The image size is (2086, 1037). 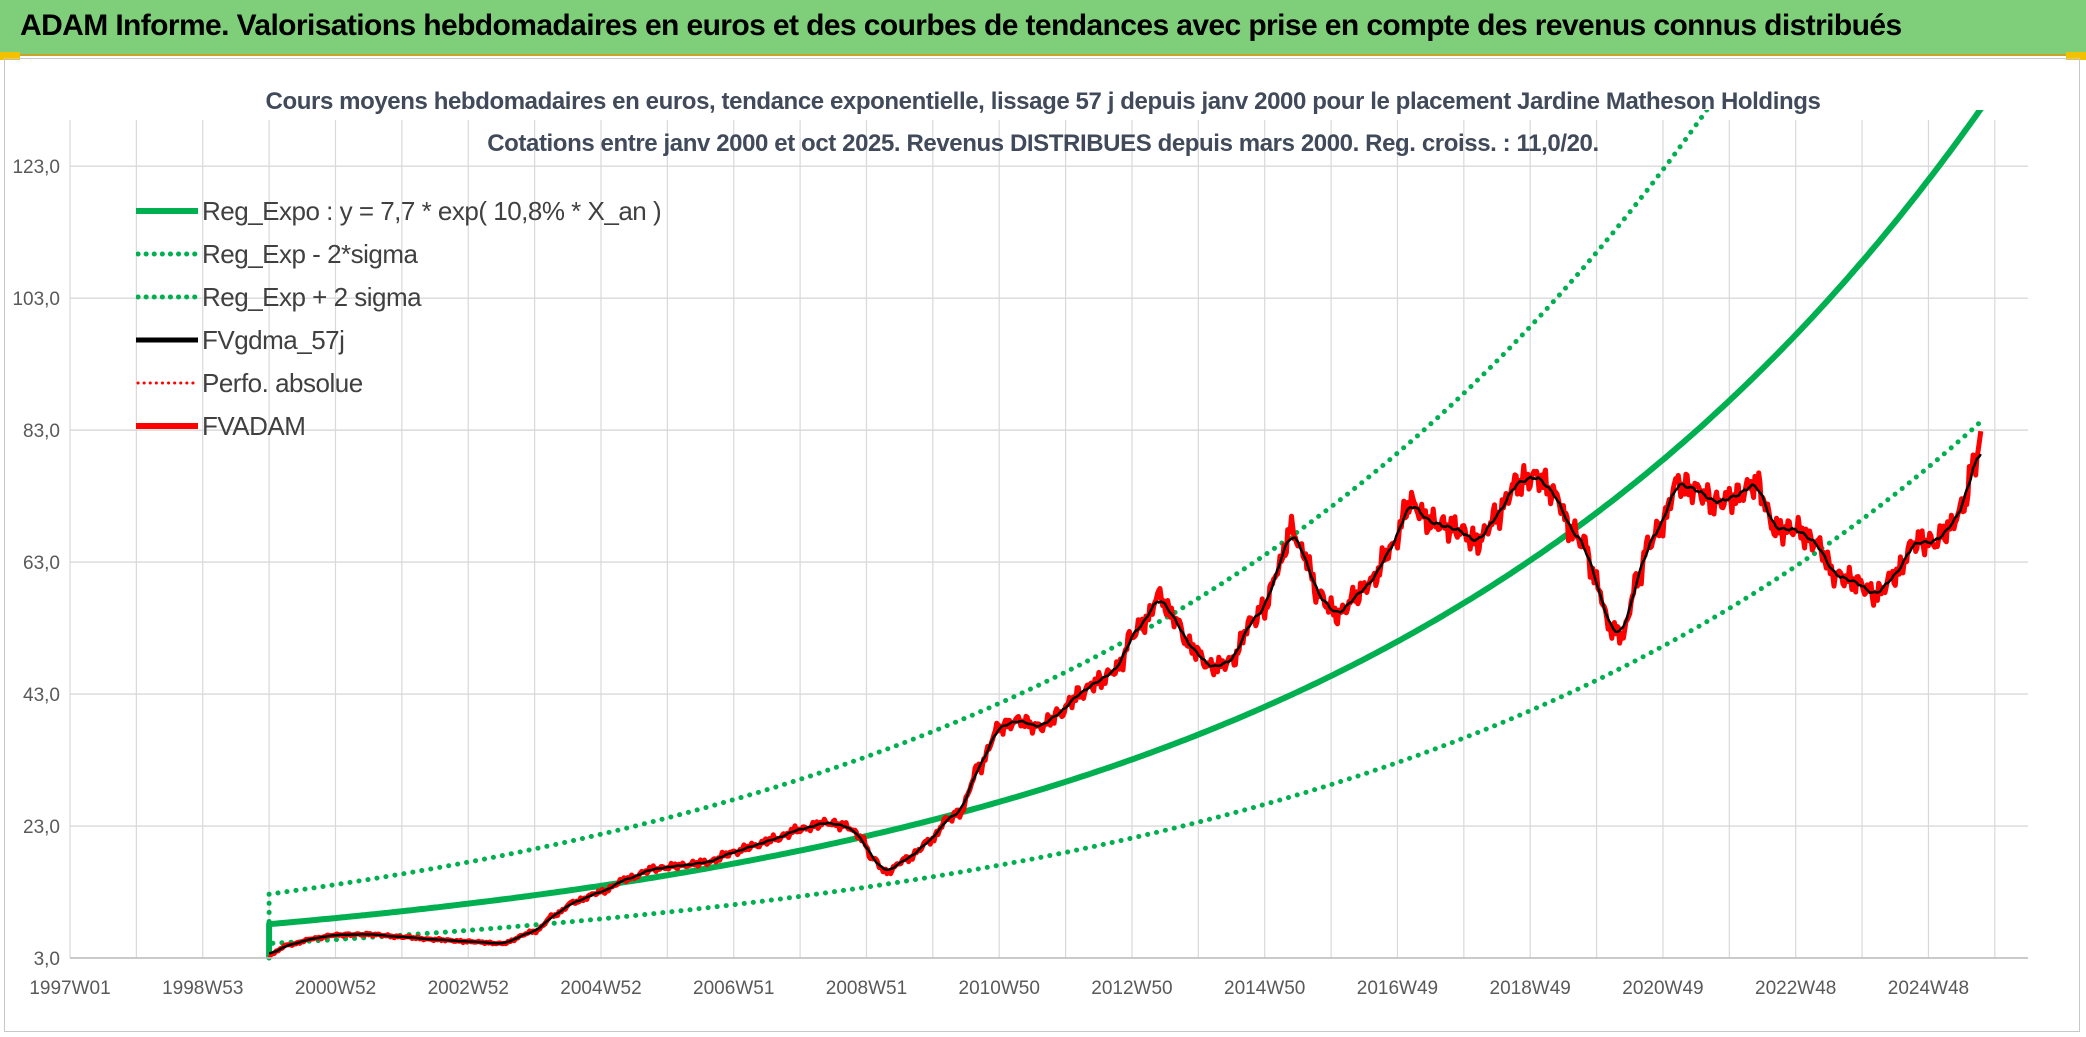 I want to click on legend-swatch-fvadam, so click(x=167, y=426).